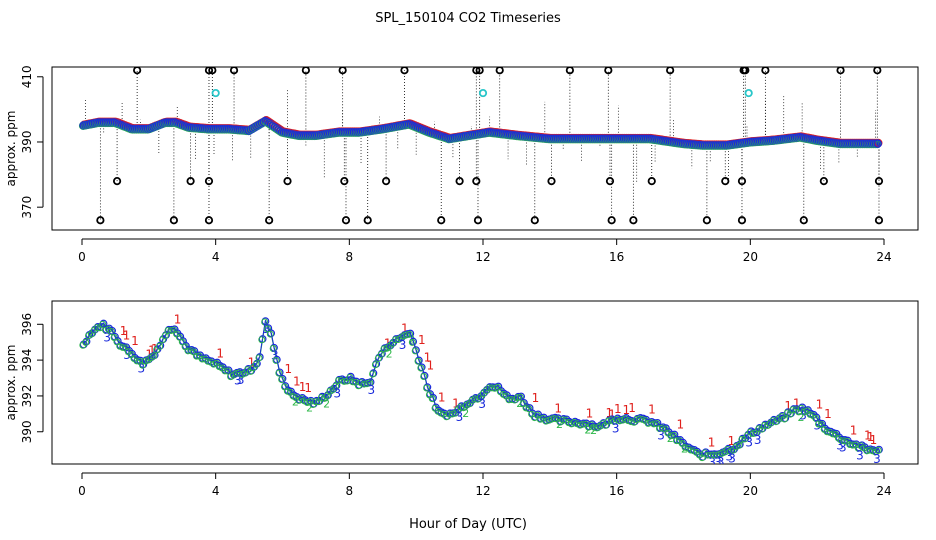 The image size is (936, 540). Describe the element at coordinates (27, 324) in the screenshot. I see `y-tick-label: 396` at that location.